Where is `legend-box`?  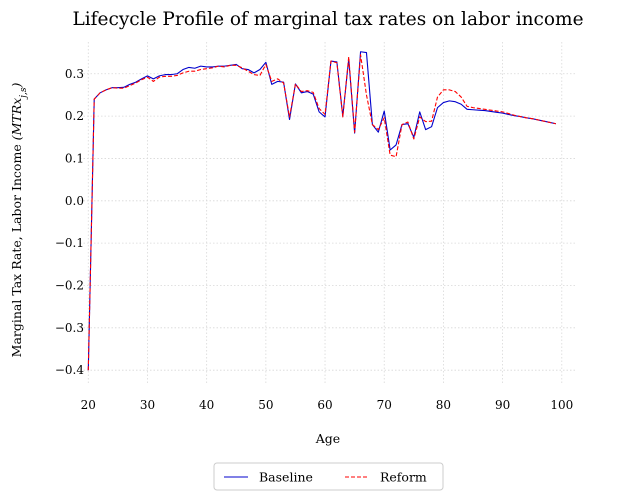
legend-box is located at coordinates (328, 476).